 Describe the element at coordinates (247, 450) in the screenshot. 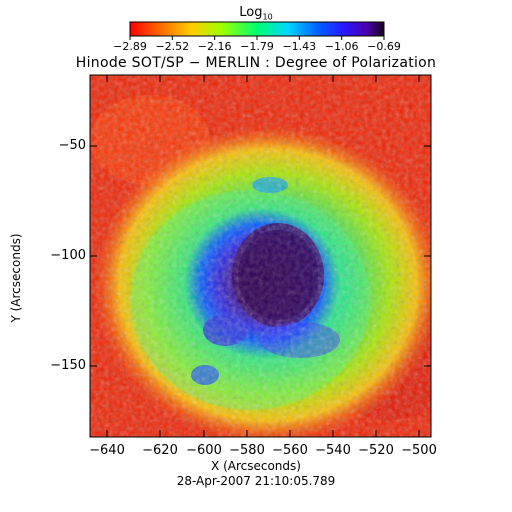

I see `x-tick-label: −580` at that location.